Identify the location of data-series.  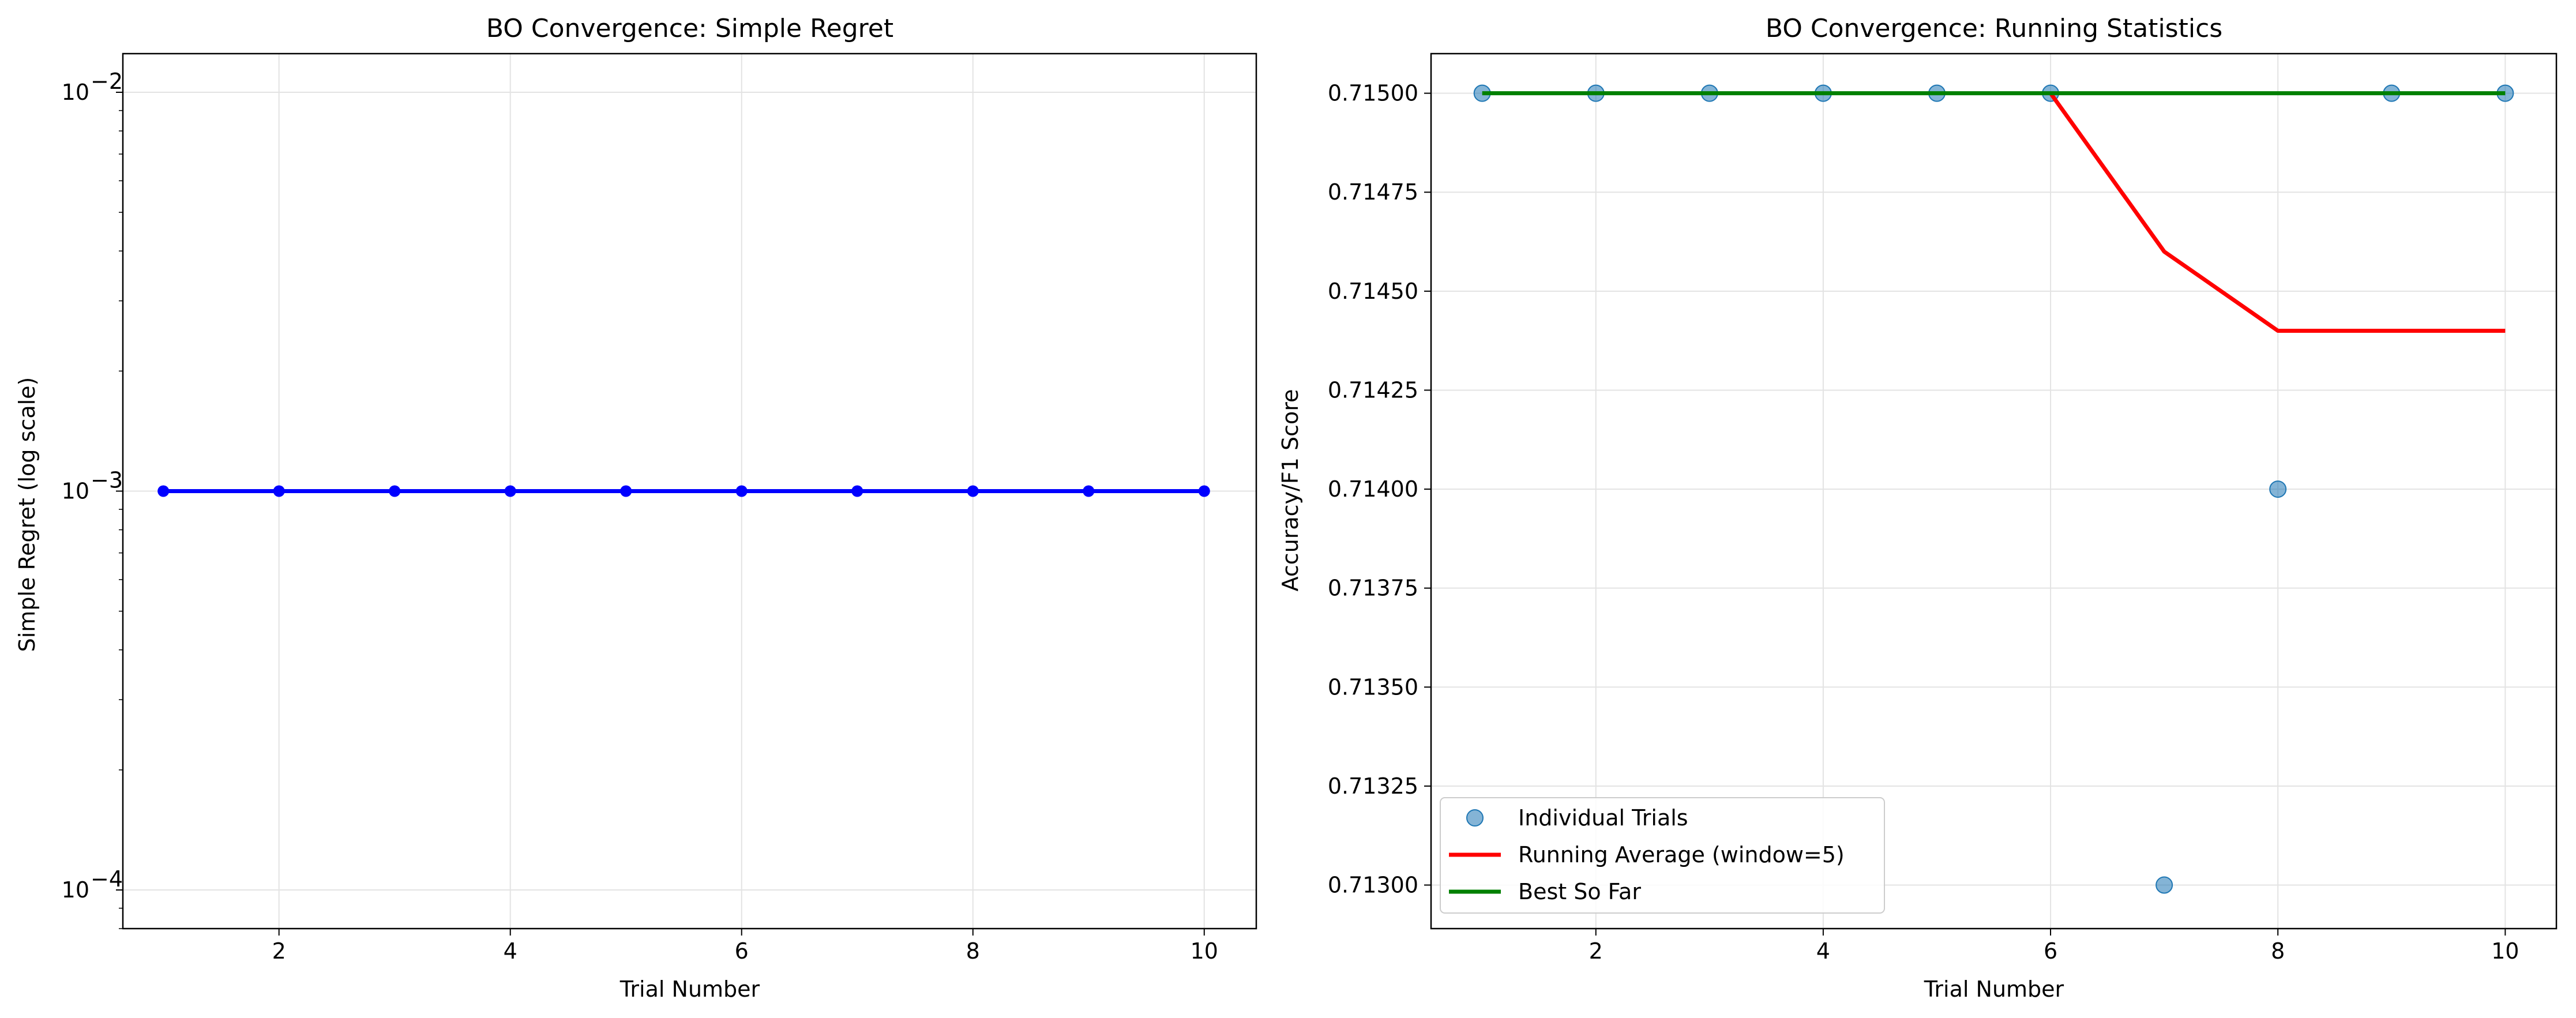
(683, 491).